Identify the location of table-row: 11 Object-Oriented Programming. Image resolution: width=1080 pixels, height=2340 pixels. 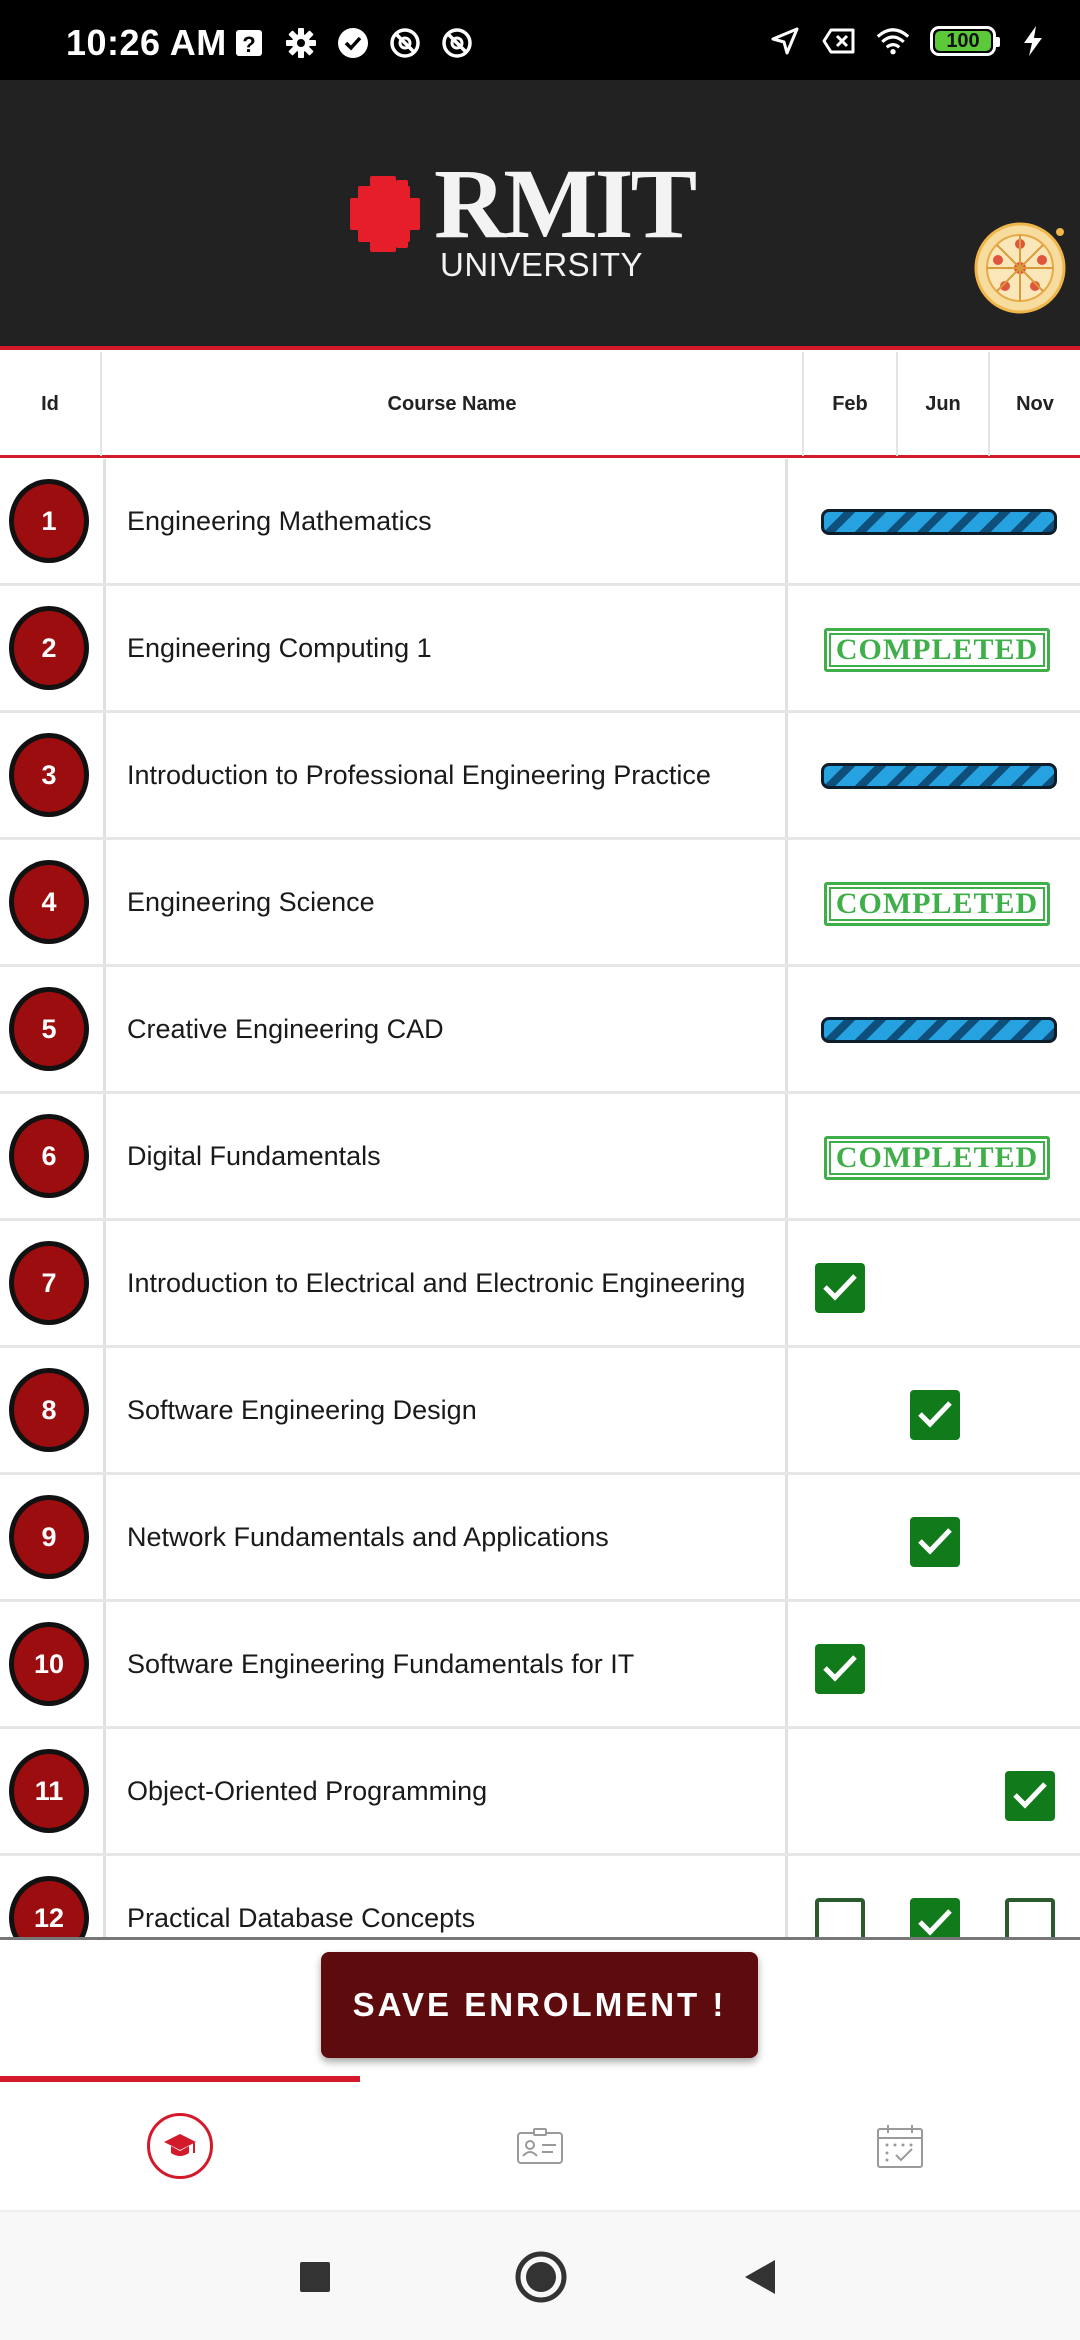
(540, 1792).